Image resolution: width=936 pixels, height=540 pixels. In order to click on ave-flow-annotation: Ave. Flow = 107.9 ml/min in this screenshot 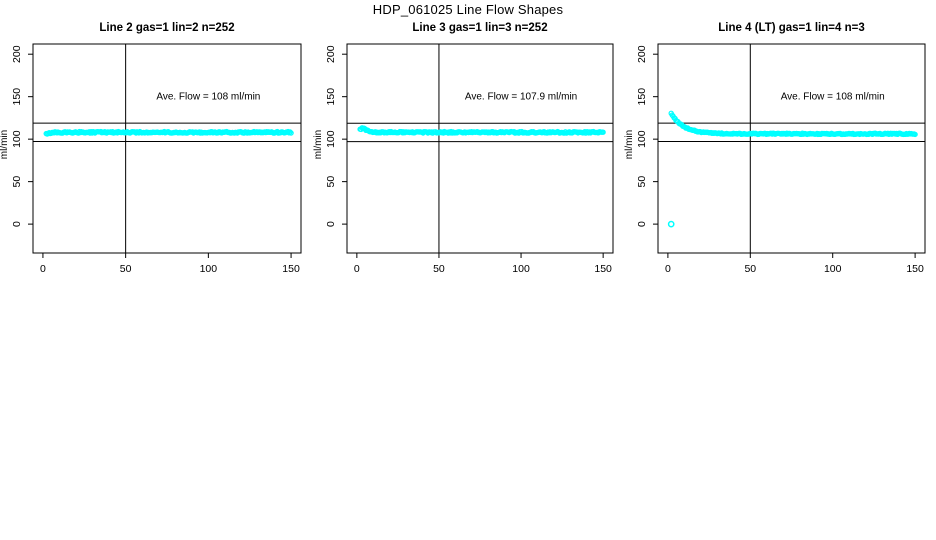, I will do `click(521, 97)`.